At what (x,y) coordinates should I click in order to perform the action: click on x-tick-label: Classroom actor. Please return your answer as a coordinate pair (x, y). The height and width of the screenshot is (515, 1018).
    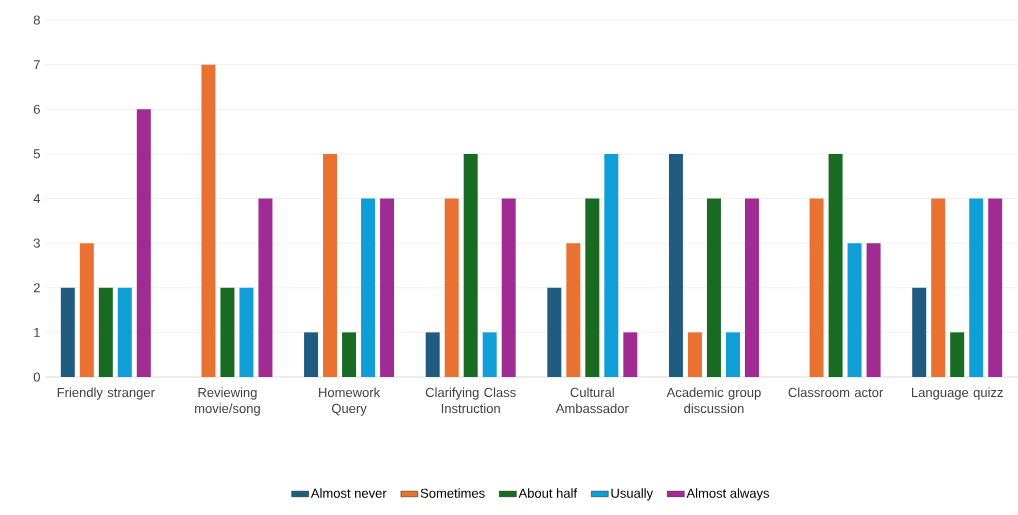
    Looking at the image, I should click on (836, 392).